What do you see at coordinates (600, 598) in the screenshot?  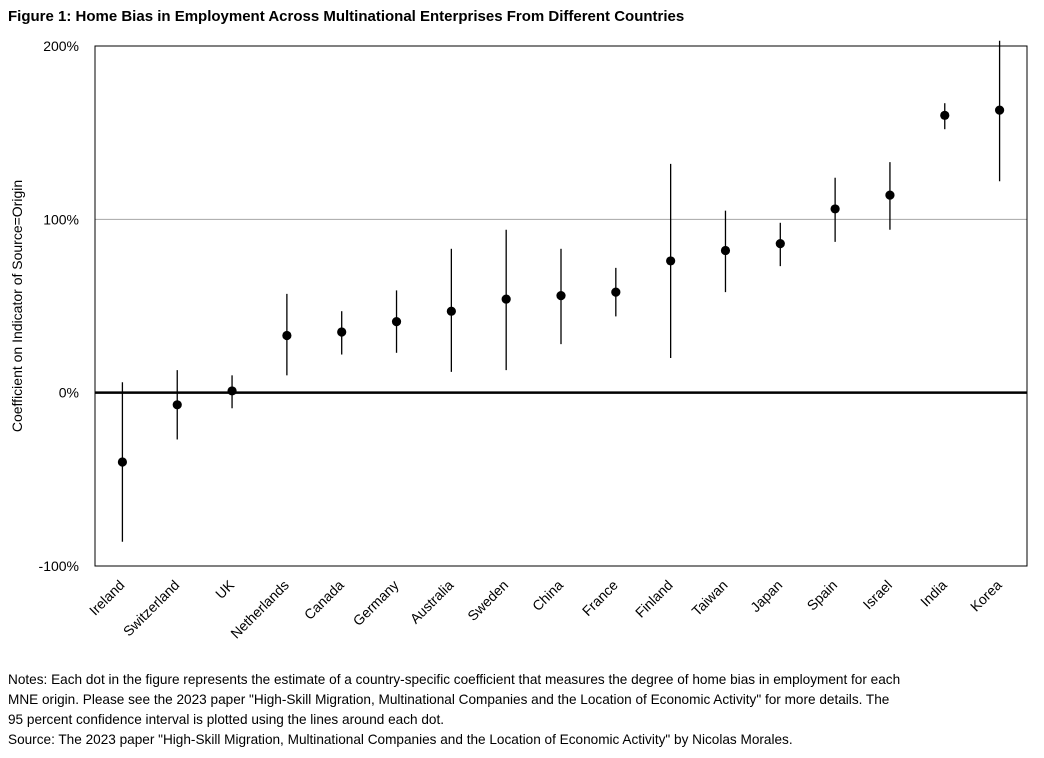 I see `x-tick-label: France` at bounding box center [600, 598].